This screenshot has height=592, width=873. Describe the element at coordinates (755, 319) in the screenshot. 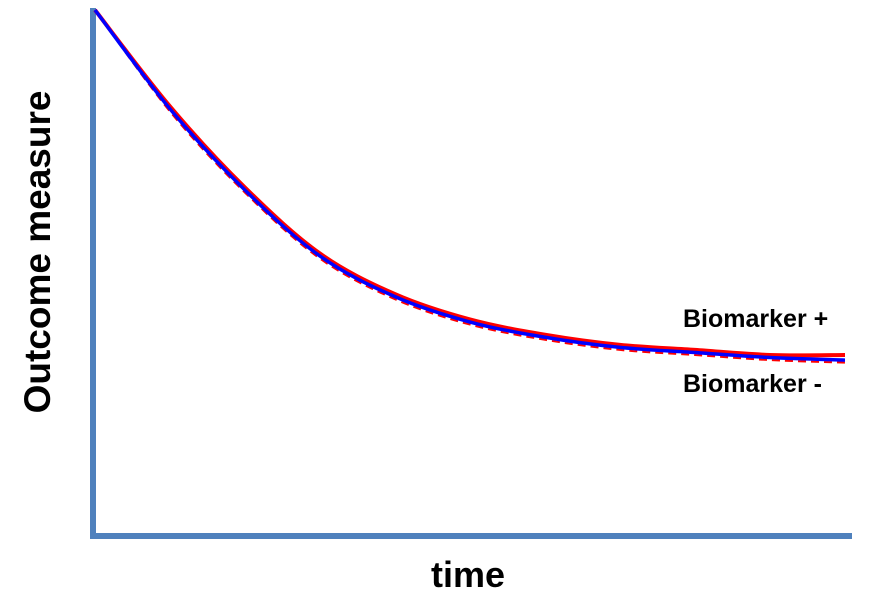

I see `series-label-biomarker-positive: Biomarker +` at that location.